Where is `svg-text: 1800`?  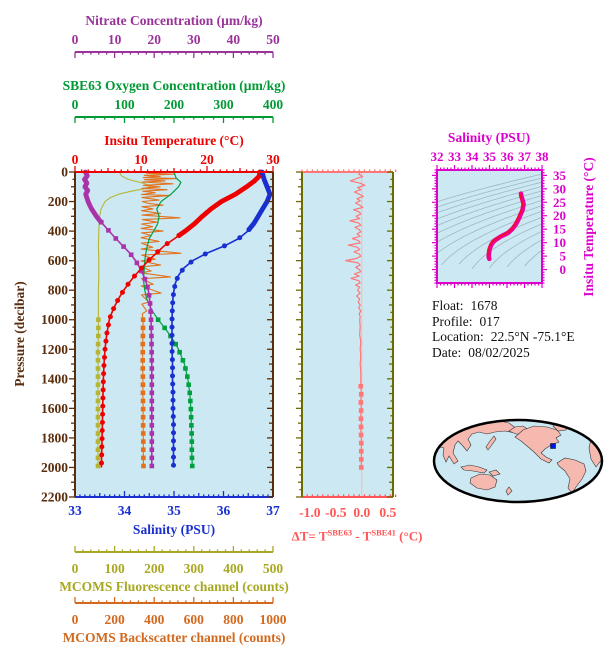 svg-text: 1800 is located at coordinates (54, 437).